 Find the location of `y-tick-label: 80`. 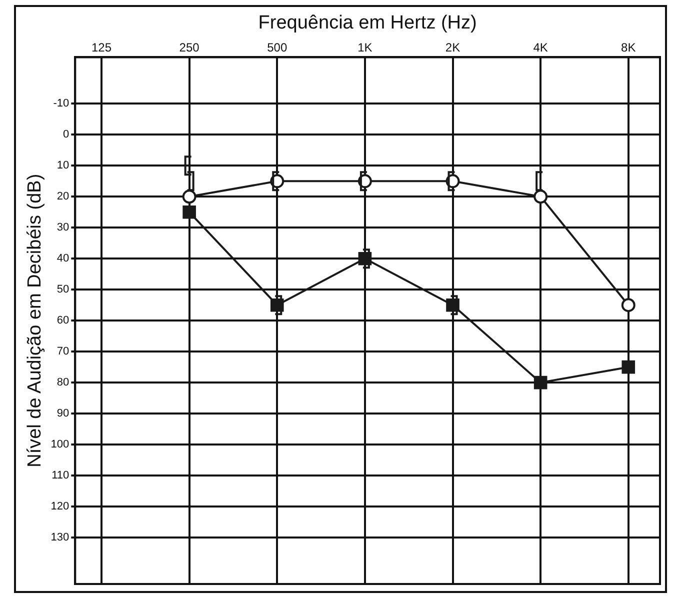

y-tick-label: 80 is located at coordinates (63, 382).